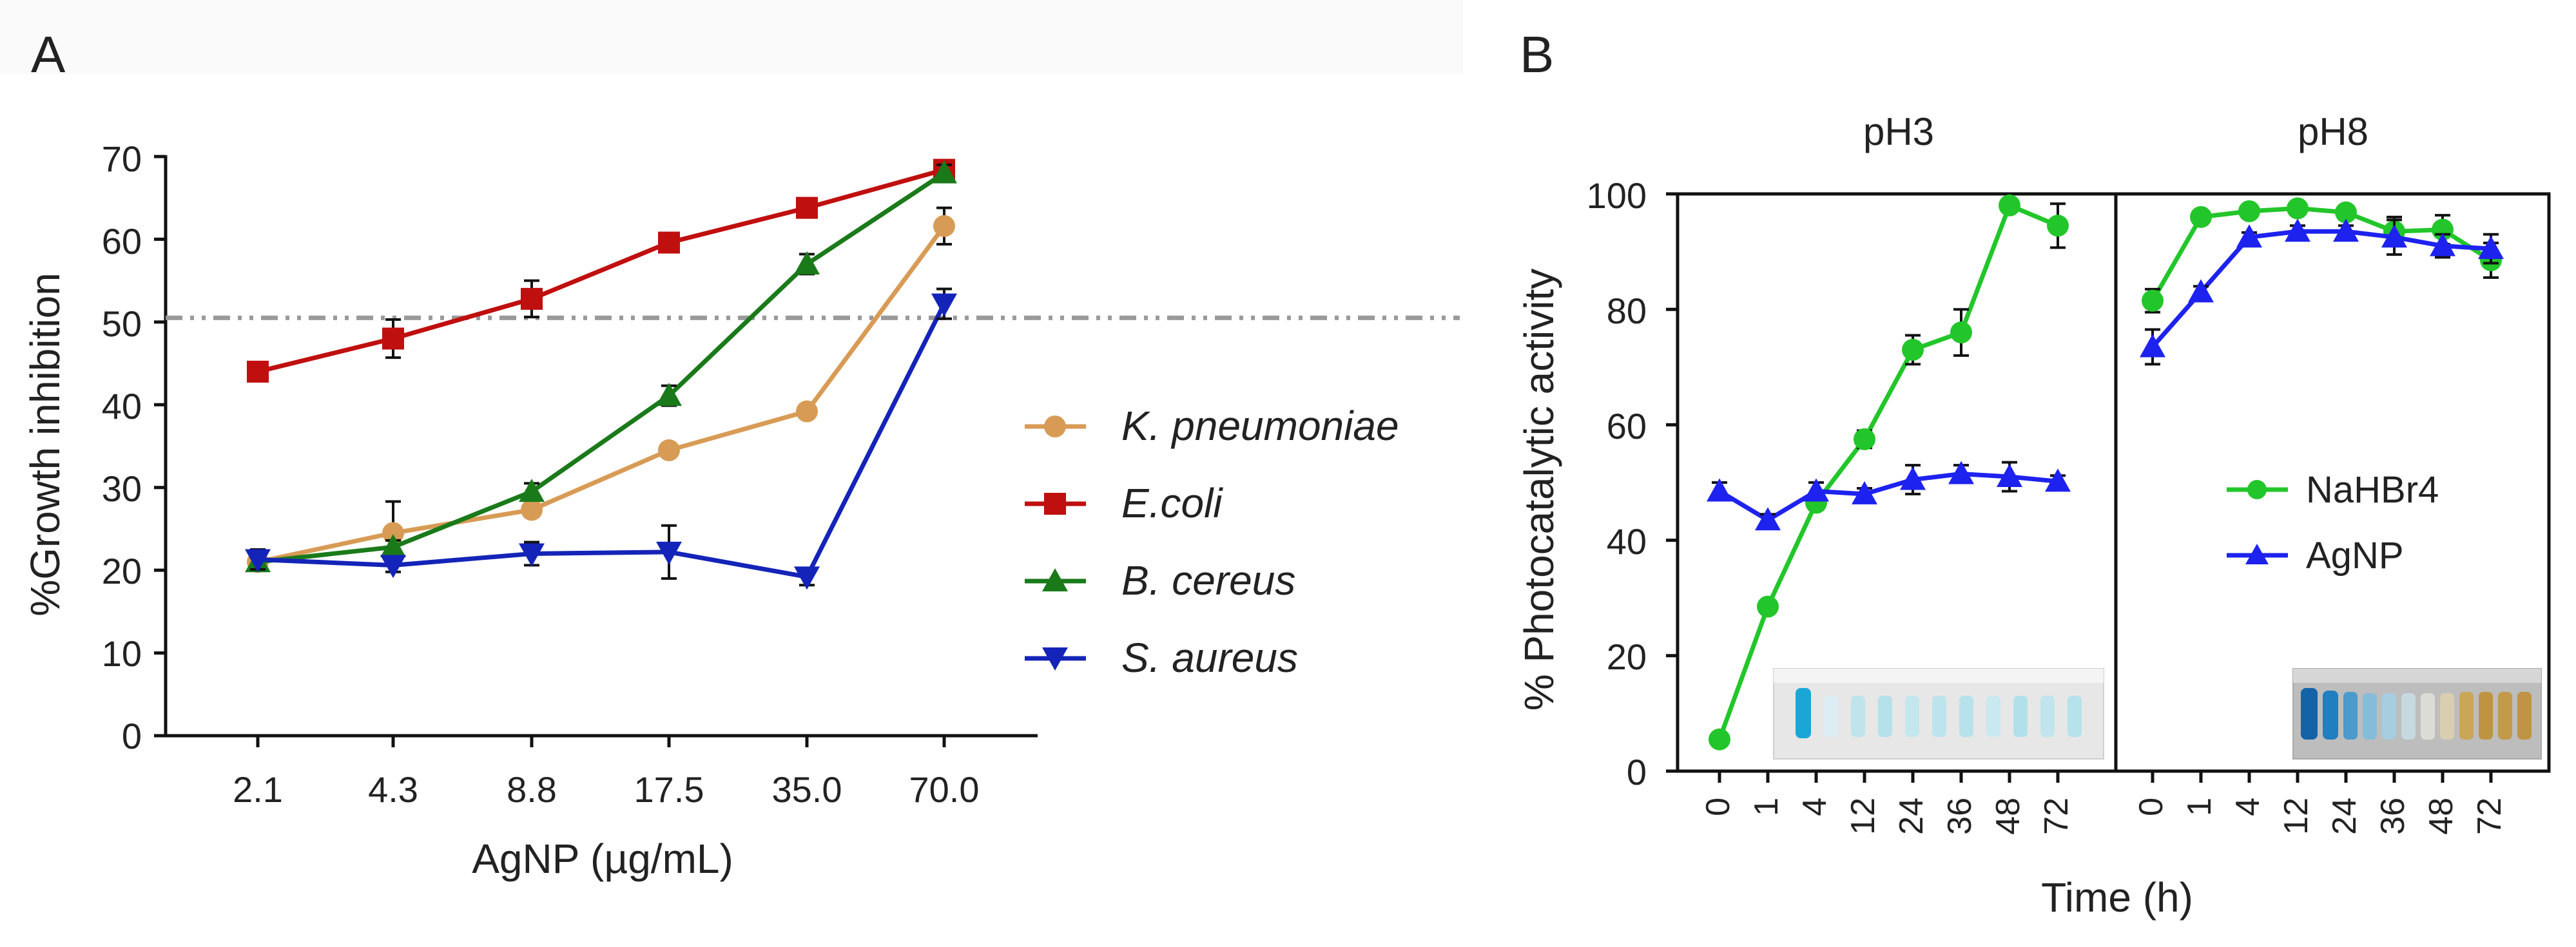 This screenshot has width=2576, height=947. I want to click on legend-label-e-coli: E.coli, so click(1172, 503).